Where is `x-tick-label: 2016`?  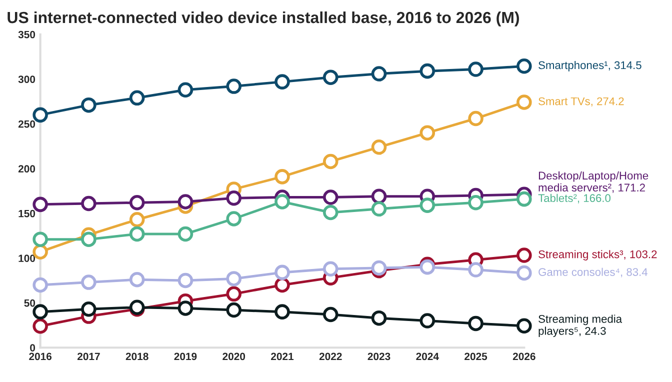
x-tick-label: 2016 is located at coordinates (40, 356).